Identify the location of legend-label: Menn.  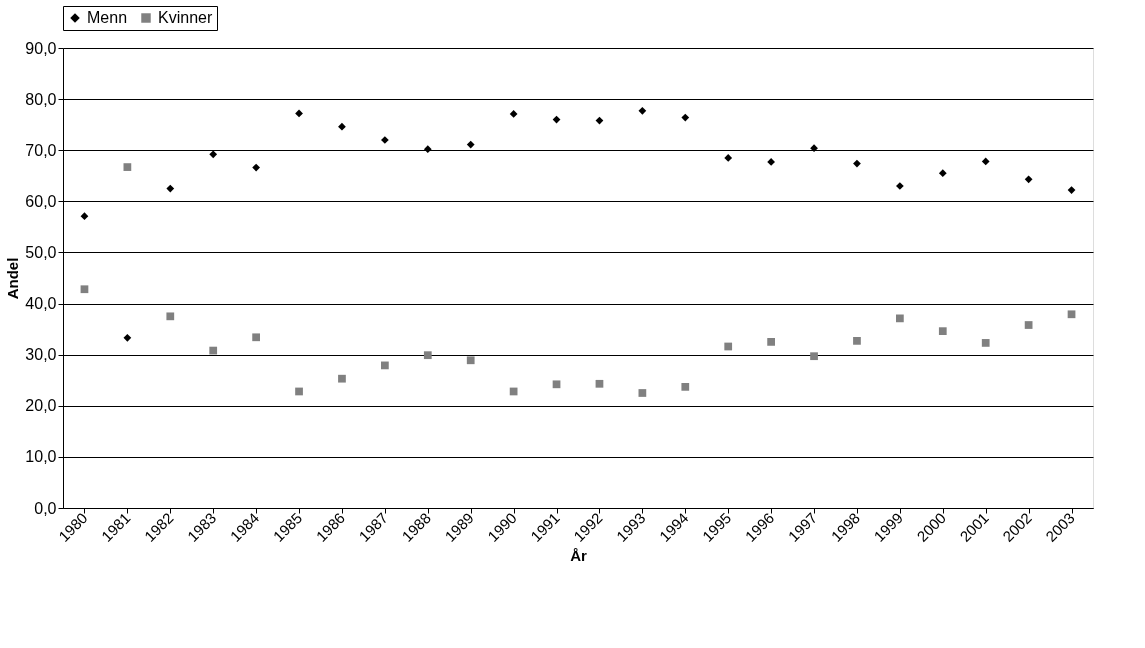
(107, 17).